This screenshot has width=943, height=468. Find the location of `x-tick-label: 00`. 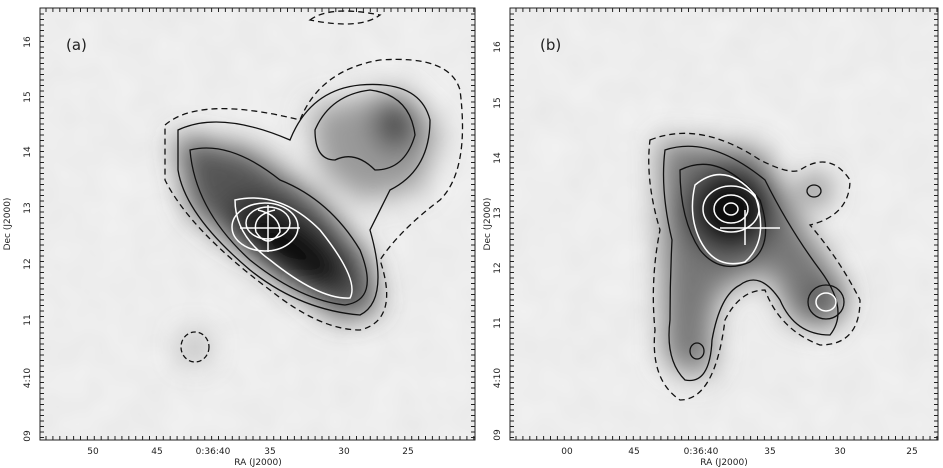

x-tick-label: 00 is located at coordinates (567, 452).